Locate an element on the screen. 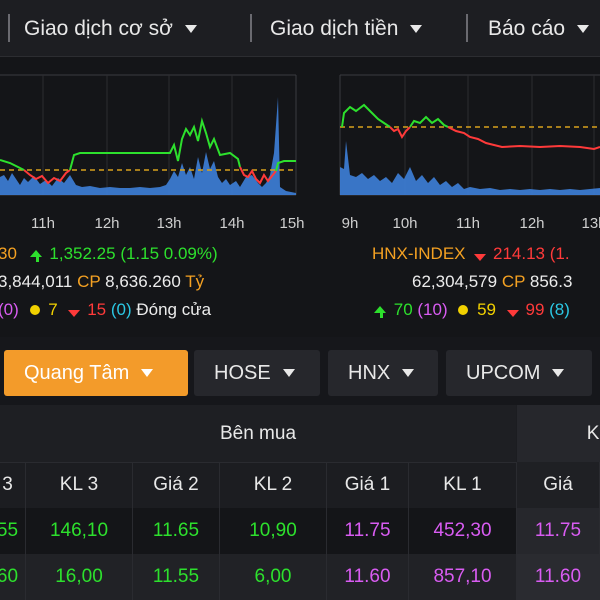 This screenshot has width=600, height=600. vnindex-value: 1,352.25 is located at coordinates (82, 253).